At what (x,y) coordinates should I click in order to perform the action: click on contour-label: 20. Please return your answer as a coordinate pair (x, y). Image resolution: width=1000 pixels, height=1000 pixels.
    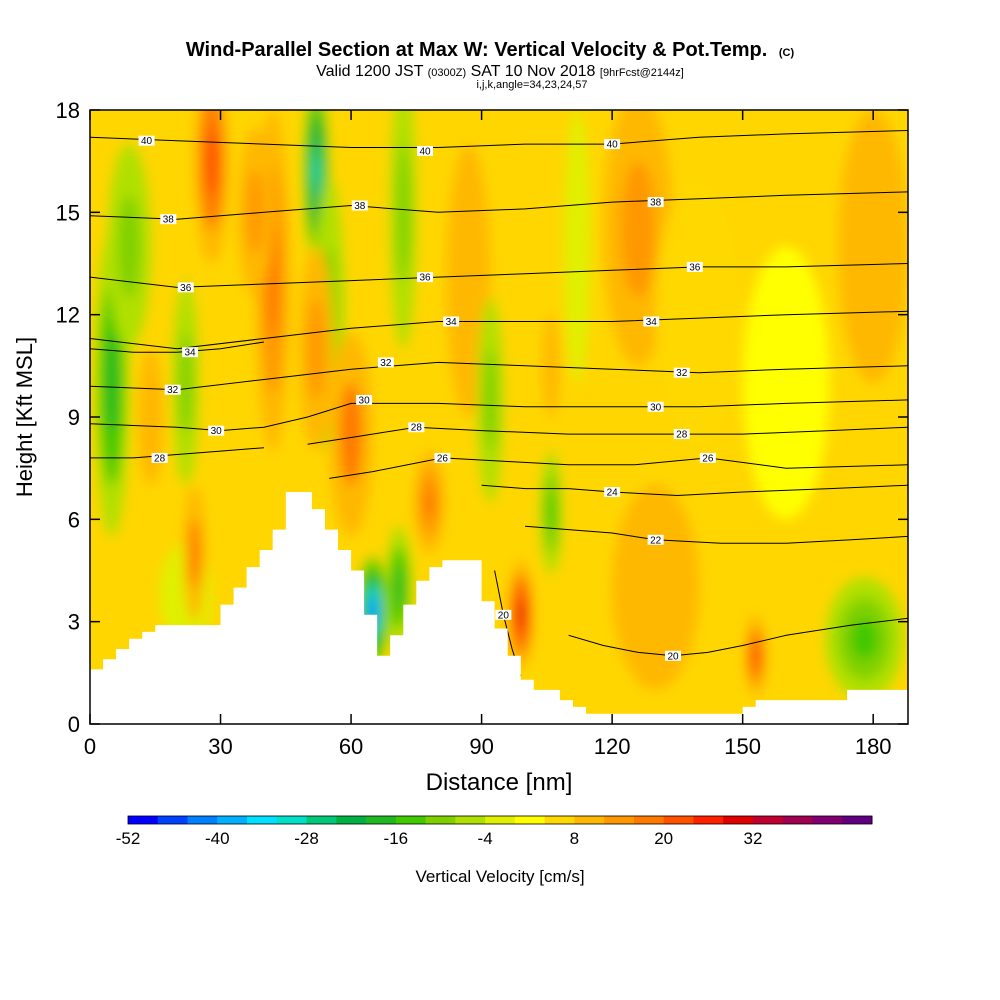
    Looking at the image, I should click on (504, 615).